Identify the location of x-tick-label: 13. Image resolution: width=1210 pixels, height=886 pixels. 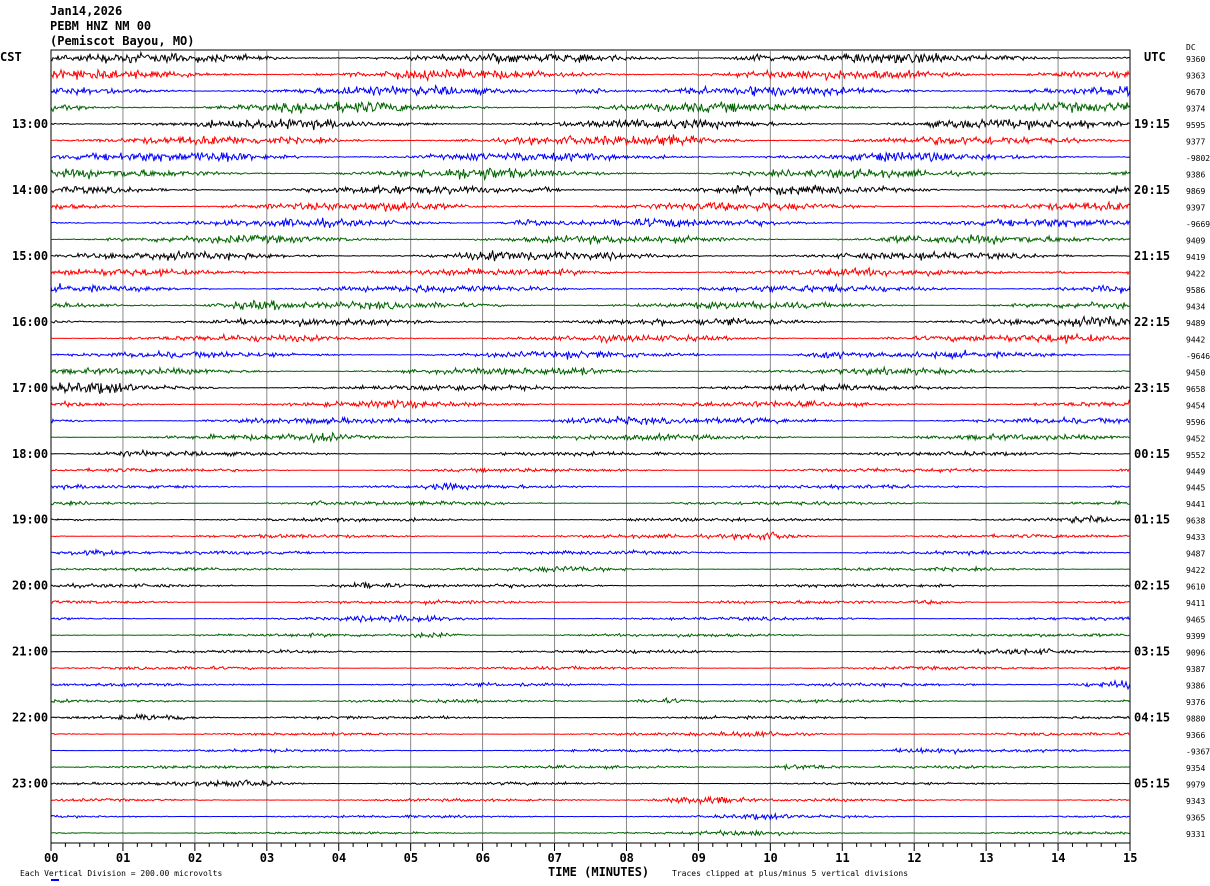
(986, 858).